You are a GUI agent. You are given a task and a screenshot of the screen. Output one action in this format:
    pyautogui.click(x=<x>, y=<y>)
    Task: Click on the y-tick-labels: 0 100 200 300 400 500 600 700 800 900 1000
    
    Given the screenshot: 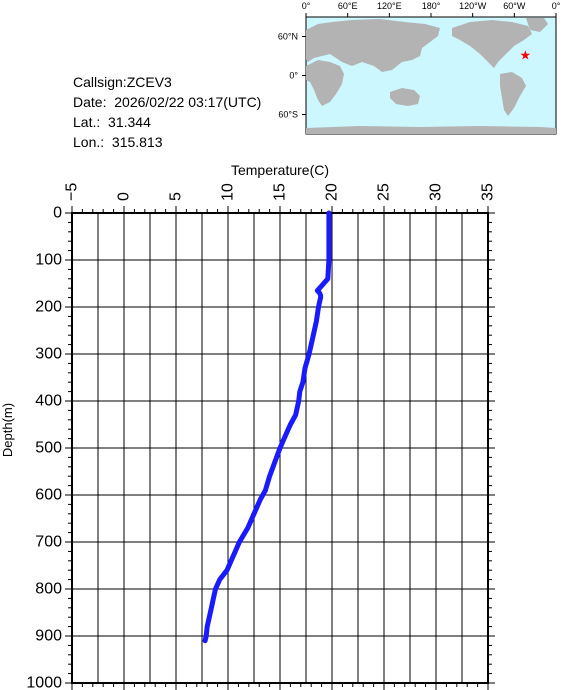 What is the action you would take?
    pyautogui.click(x=44, y=447)
    